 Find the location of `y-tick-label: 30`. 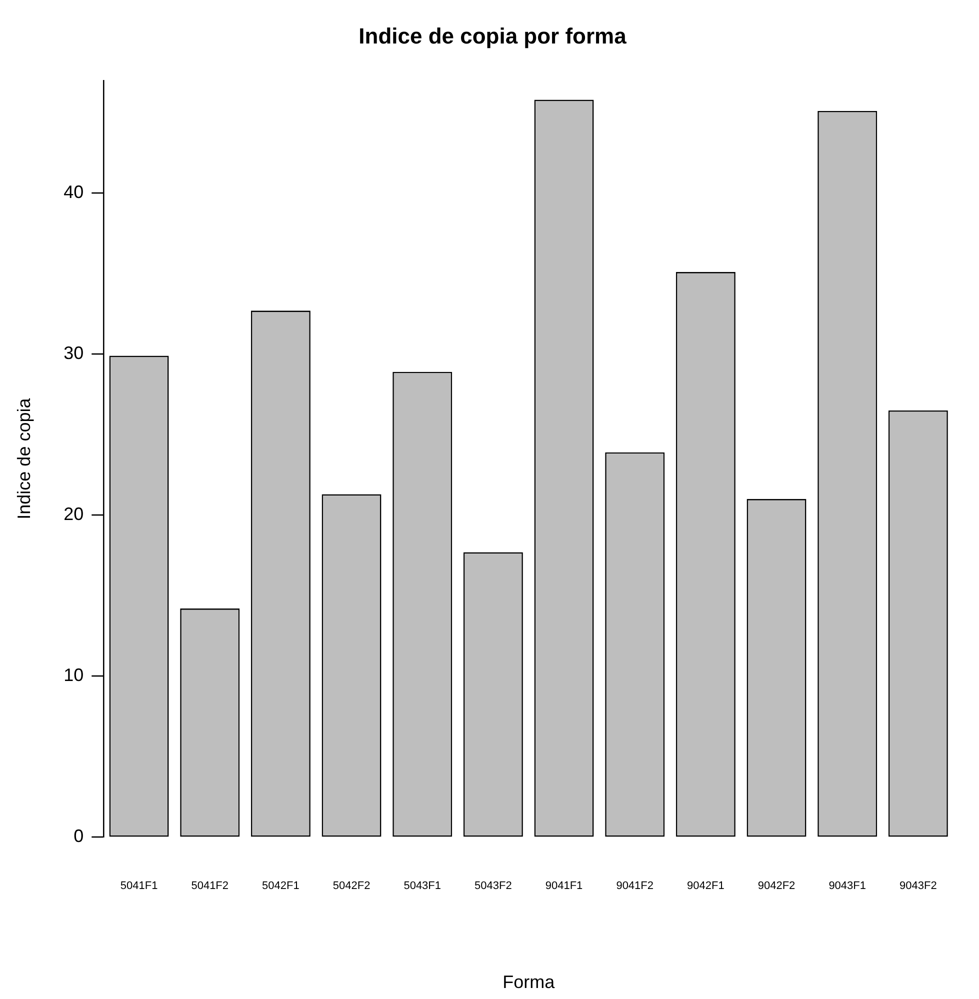

y-tick-label: 30 is located at coordinates (74, 353).